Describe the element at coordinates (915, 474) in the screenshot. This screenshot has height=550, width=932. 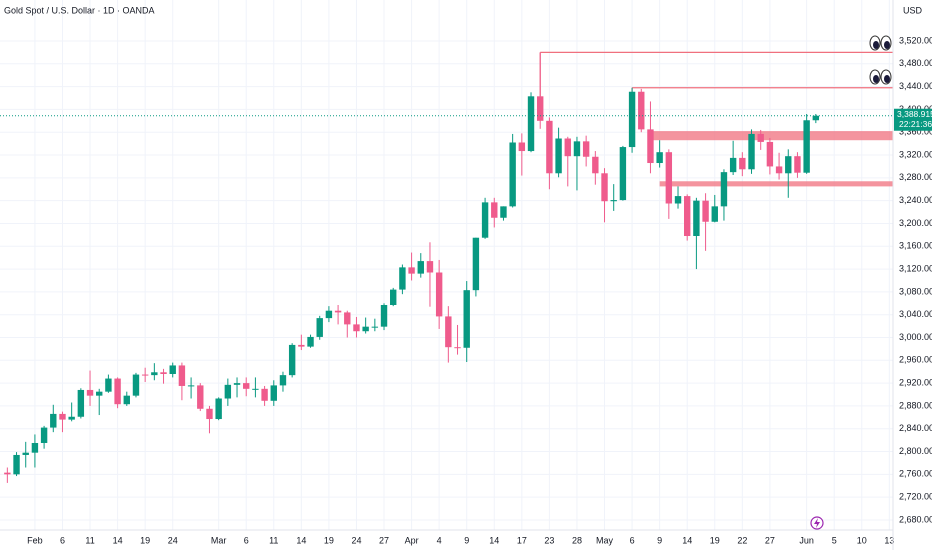
I see `y-tick-label: 2,760.000` at that location.